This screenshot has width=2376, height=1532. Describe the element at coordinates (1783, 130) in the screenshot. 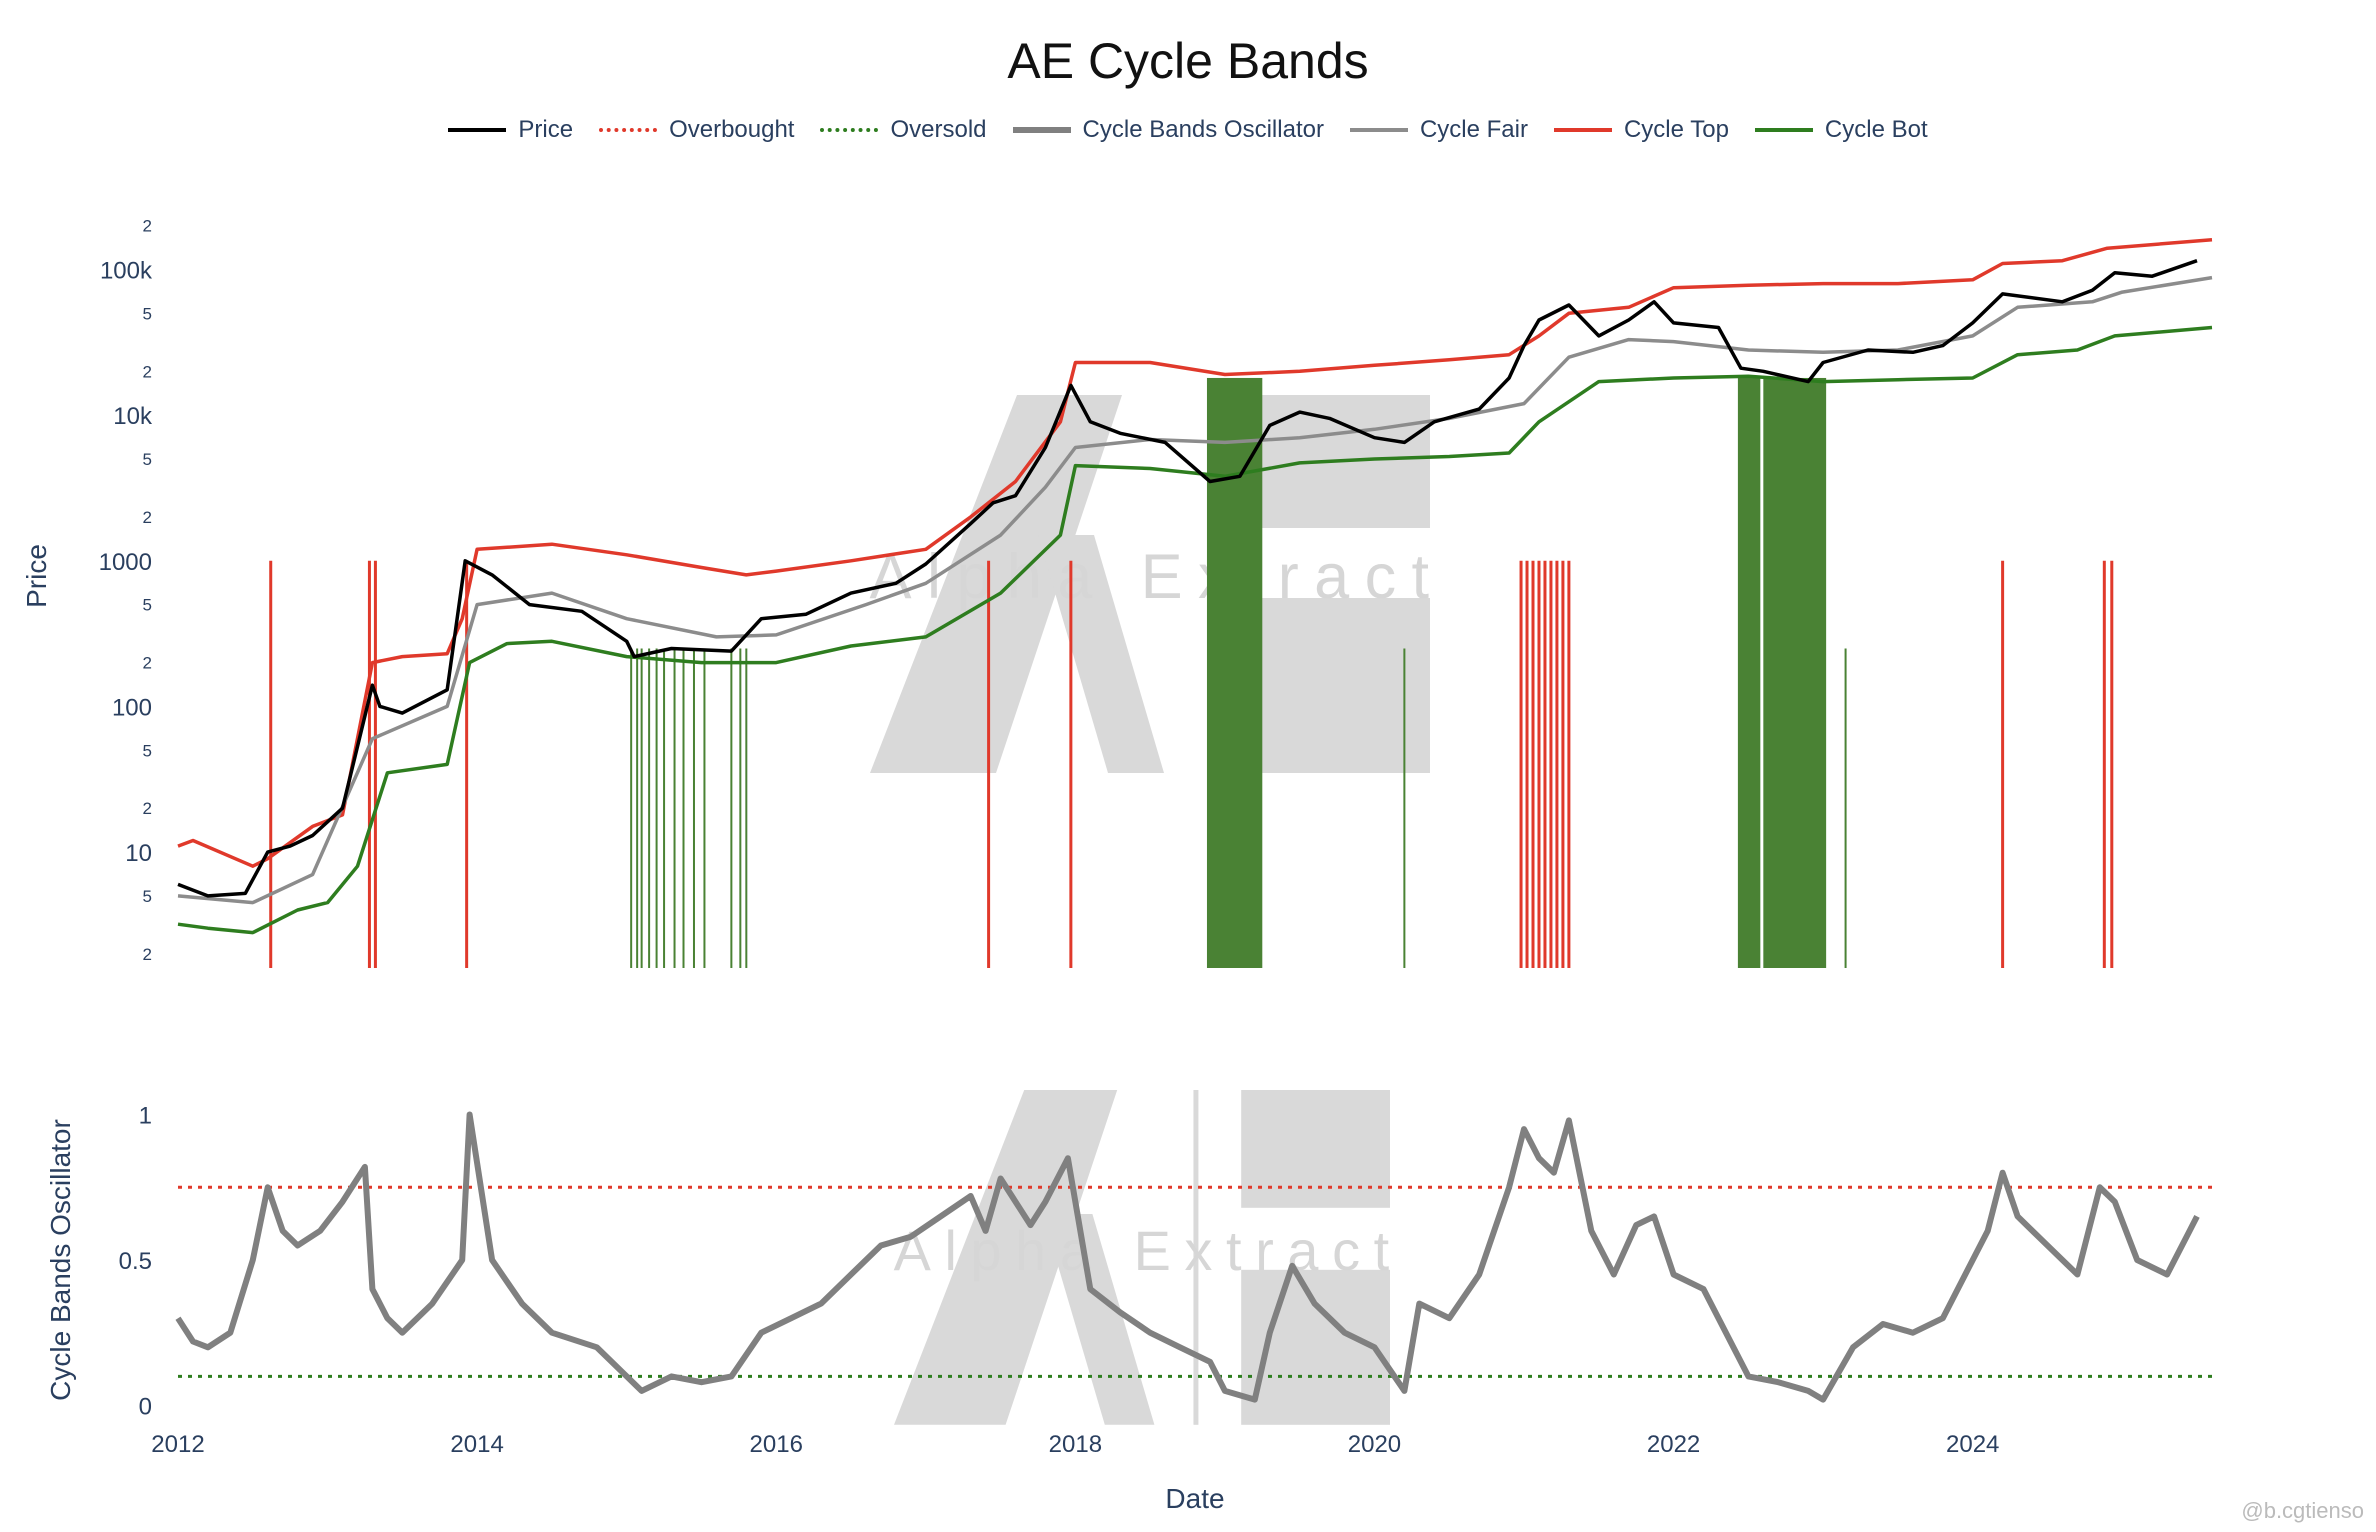

I see `legend-swatch-cycle-bot` at that location.